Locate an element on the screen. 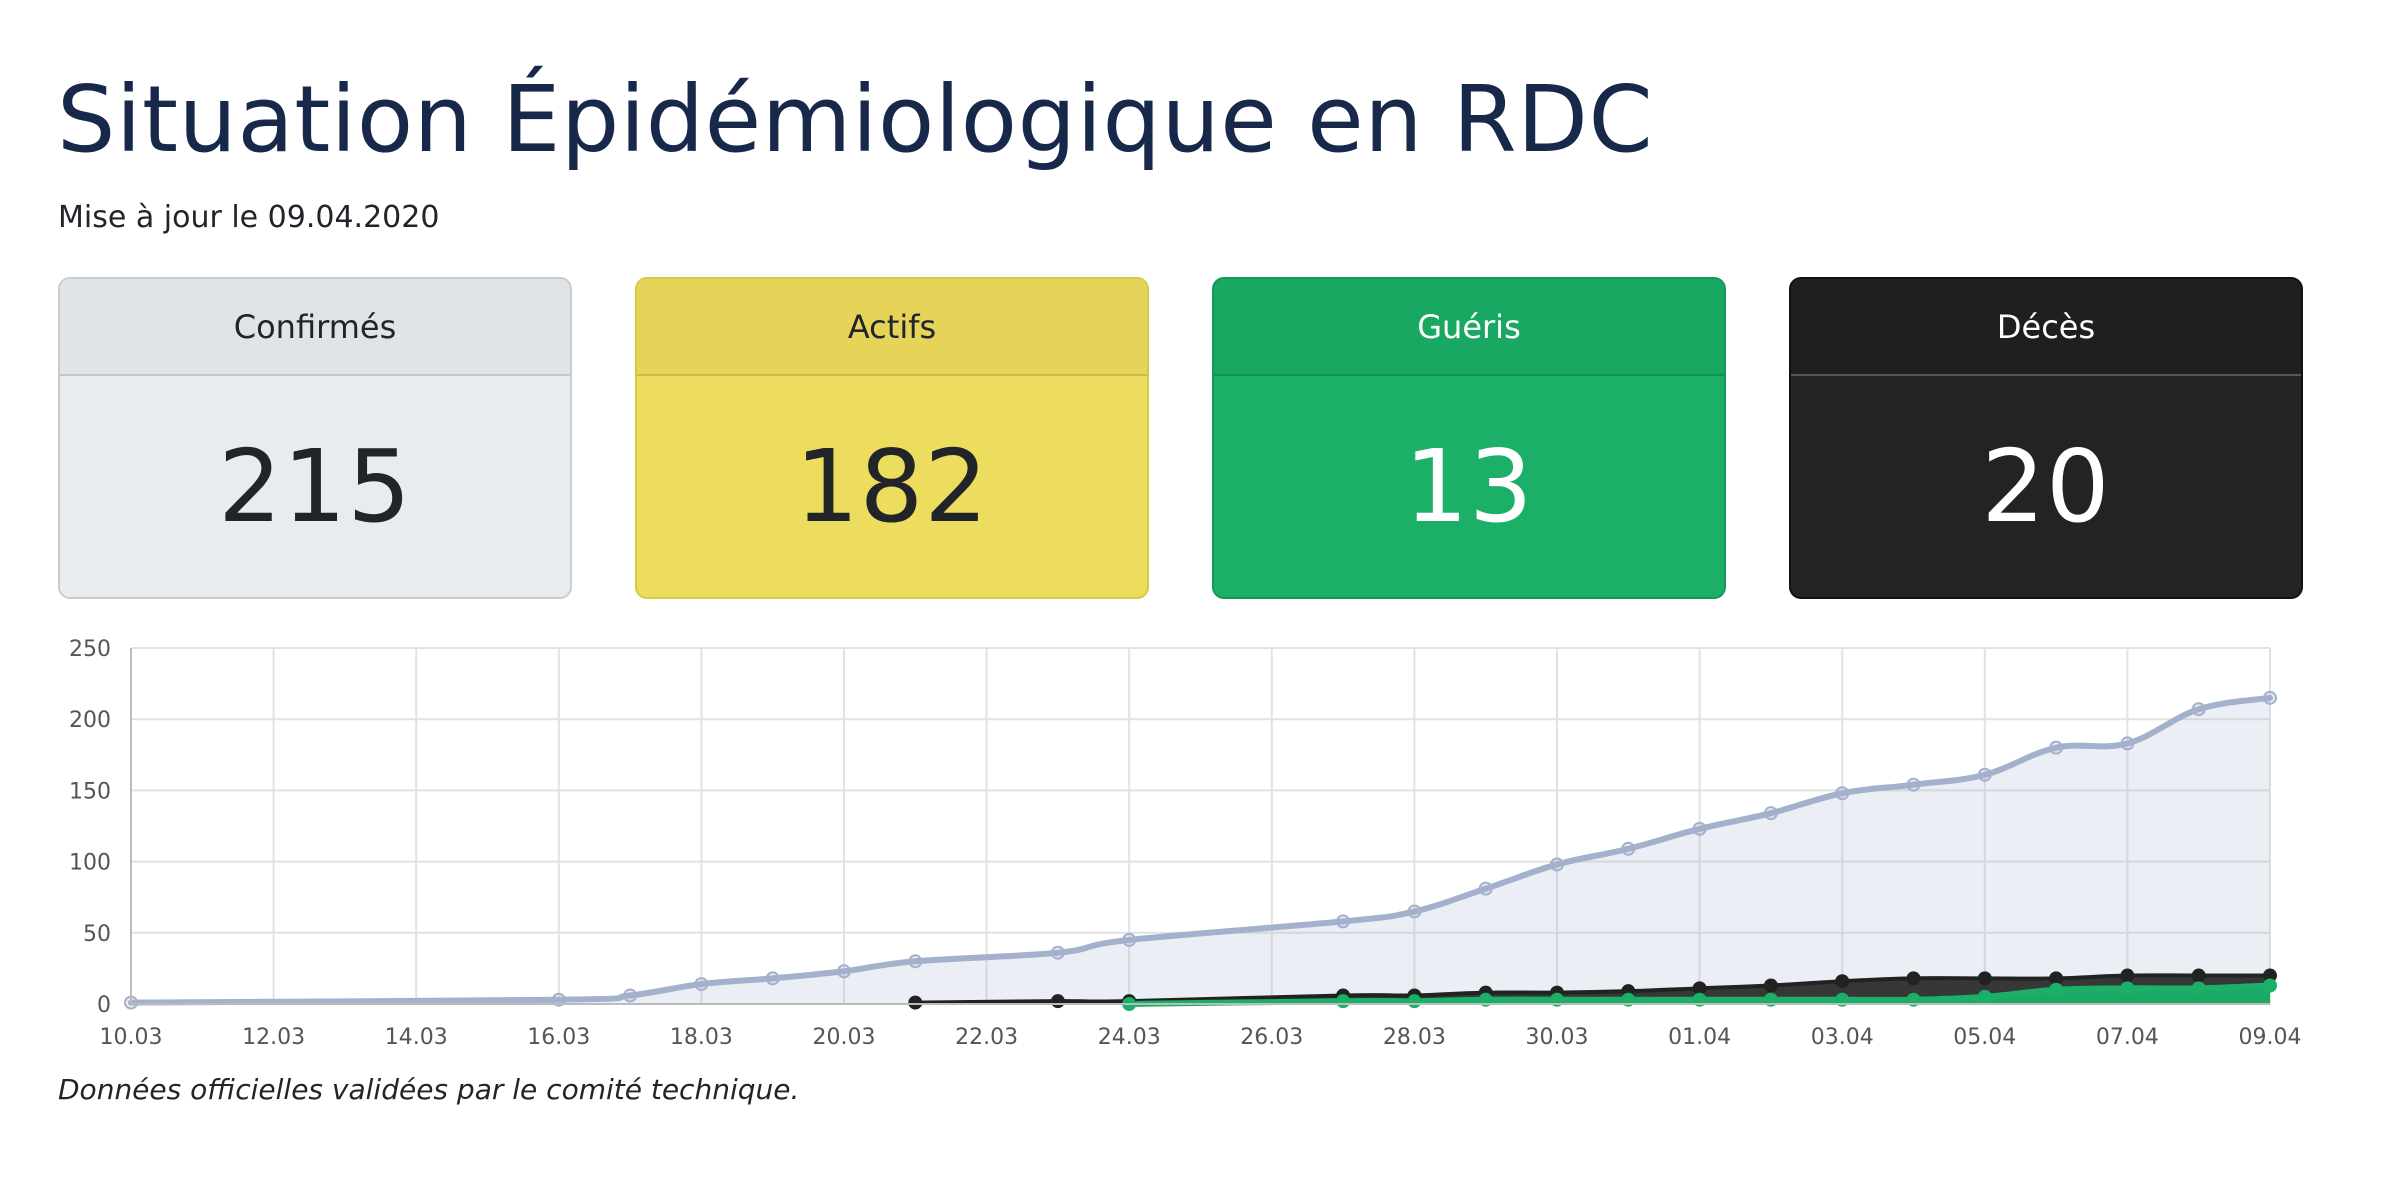  series-line-gueris is located at coordinates (1699, 994).